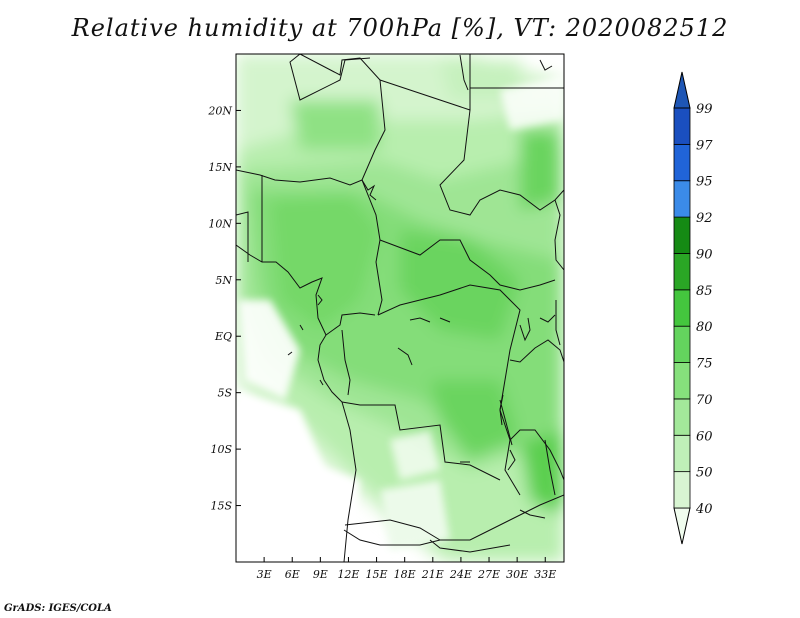  What do you see at coordinates (348, 574) in the screenshot?
I see `x-tick-label: 12E` at bounding box center [348, 574].